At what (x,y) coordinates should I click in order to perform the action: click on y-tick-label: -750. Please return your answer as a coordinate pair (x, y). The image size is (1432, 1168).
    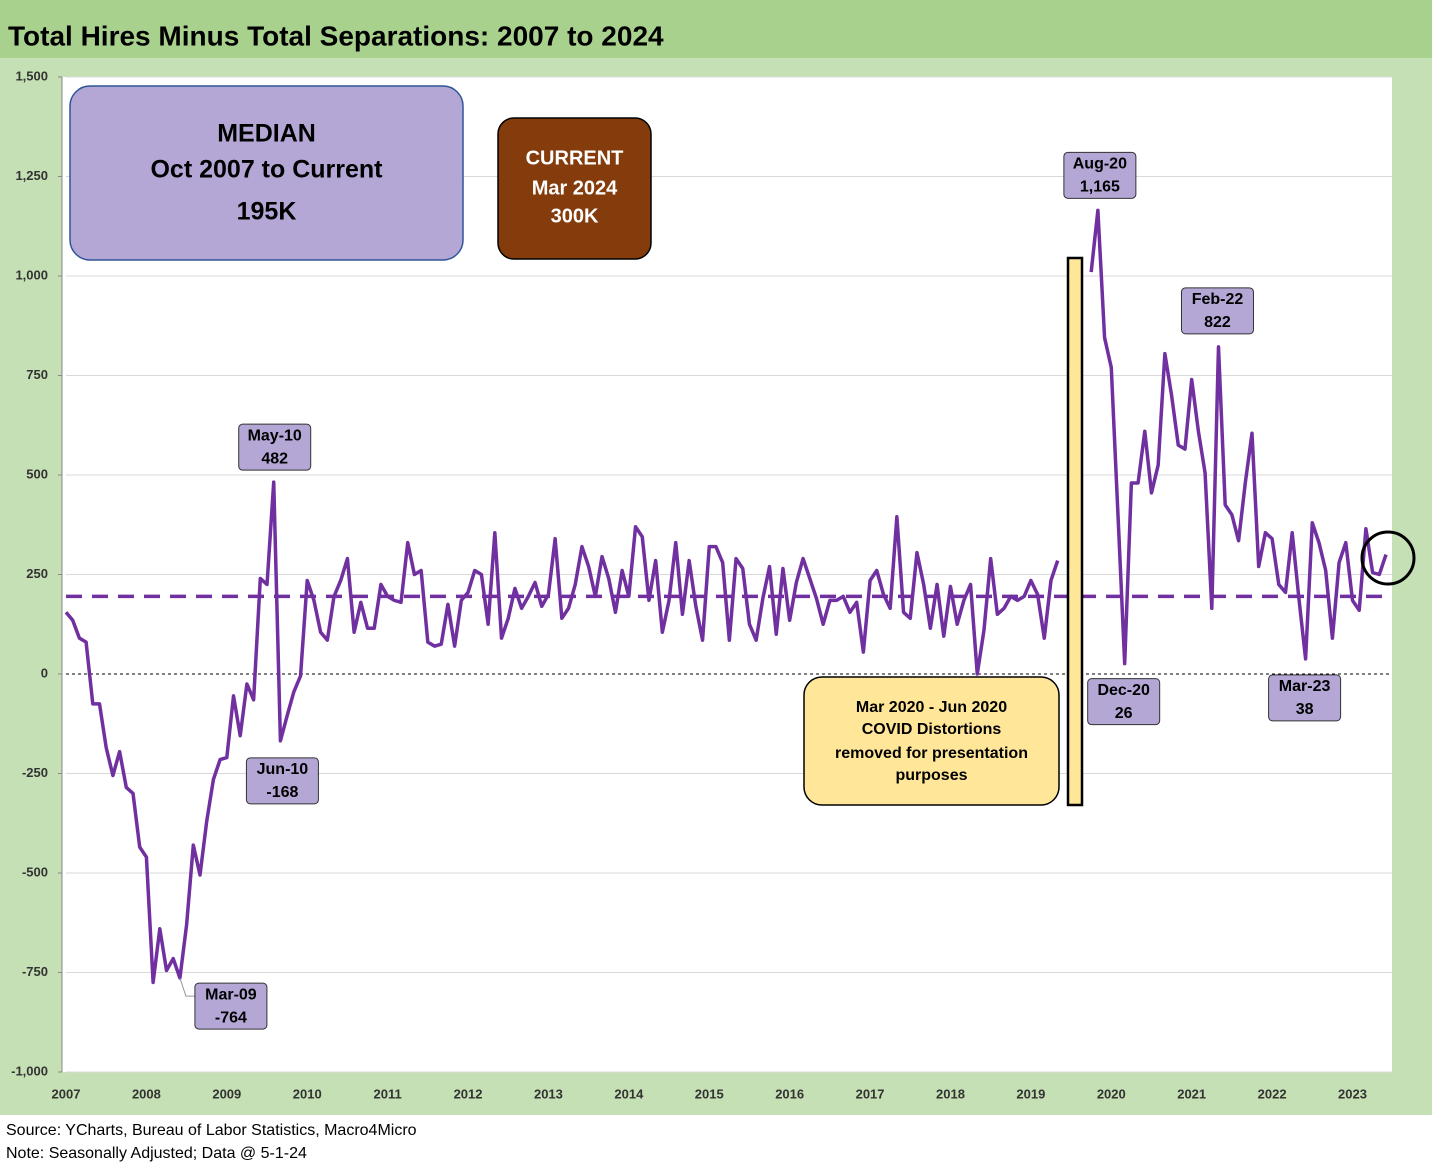
    Looking at the image, I should click on (35, 971).